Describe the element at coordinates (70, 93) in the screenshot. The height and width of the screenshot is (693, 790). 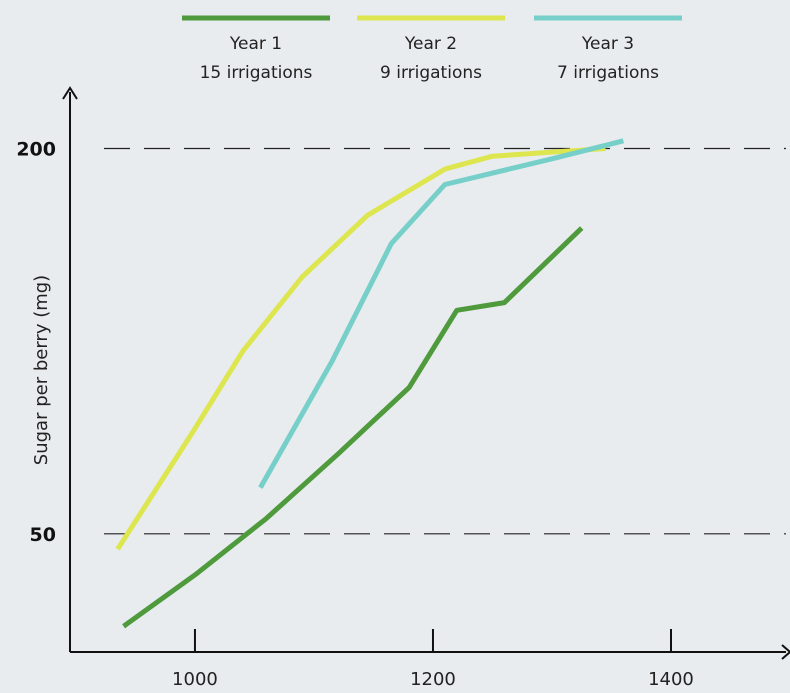
I see `y-axis-arrow-icon` at that location.